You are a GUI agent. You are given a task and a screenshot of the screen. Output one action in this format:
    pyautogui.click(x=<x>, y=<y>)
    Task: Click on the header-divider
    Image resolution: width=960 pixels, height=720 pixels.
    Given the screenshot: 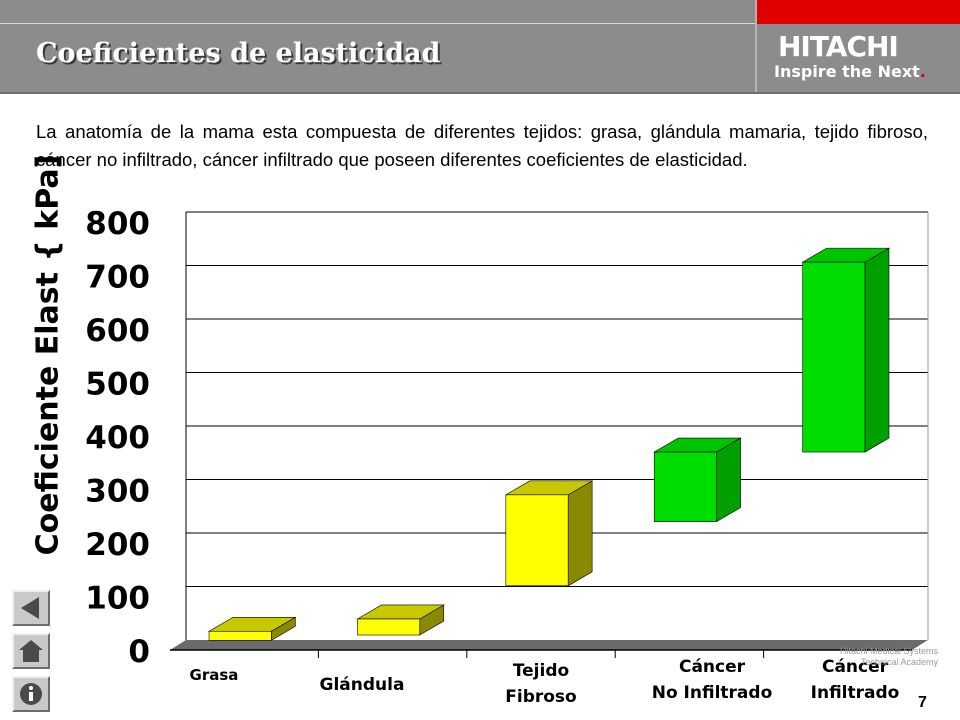 What is the action you would take?
    pyautogui.click(x=377, y=23)
    